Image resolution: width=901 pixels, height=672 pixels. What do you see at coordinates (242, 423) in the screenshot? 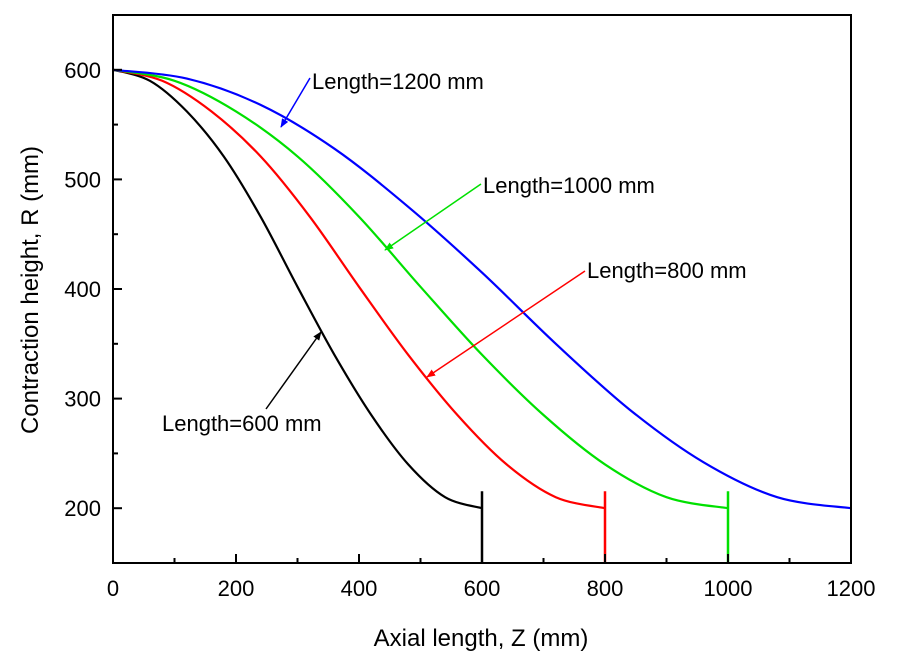
I see `annotation-label-600: Length=600 mm` at bounding box center [242, 423].